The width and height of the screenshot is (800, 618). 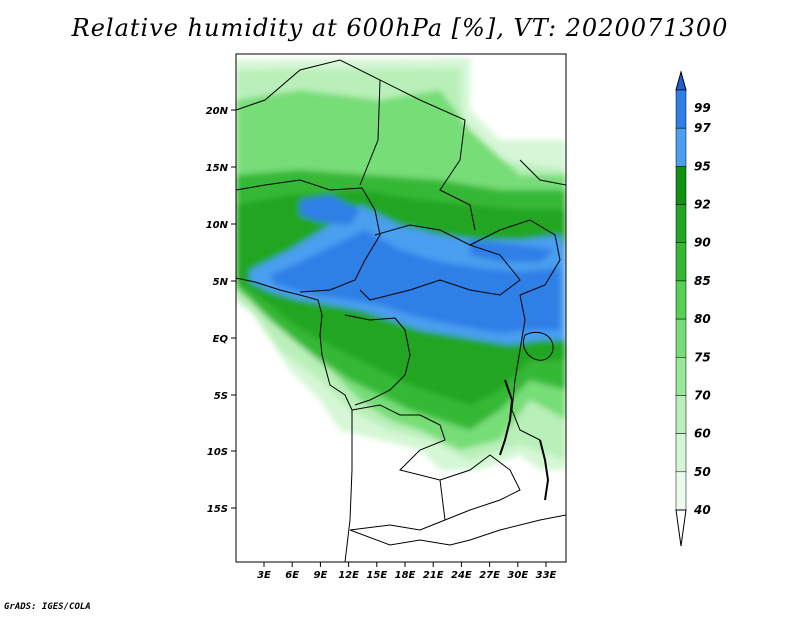 What do you see at coordinates (217, 168) in the screenshot?
I see `lat-label: 15N` at bounding box center [217, 168].